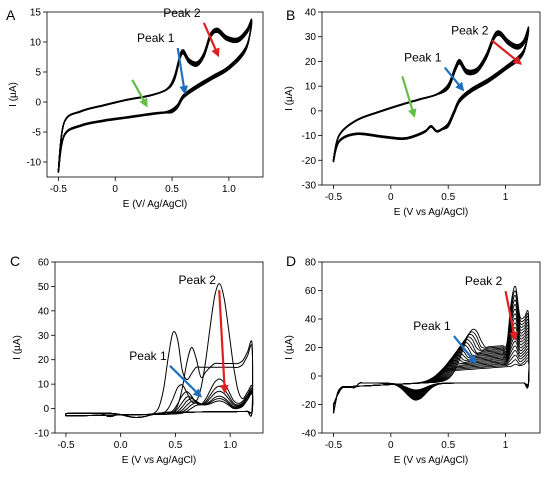 The height and width of the screenshot is (479, 550). I want to click on y-tick-label: 5, so click(38, 73).